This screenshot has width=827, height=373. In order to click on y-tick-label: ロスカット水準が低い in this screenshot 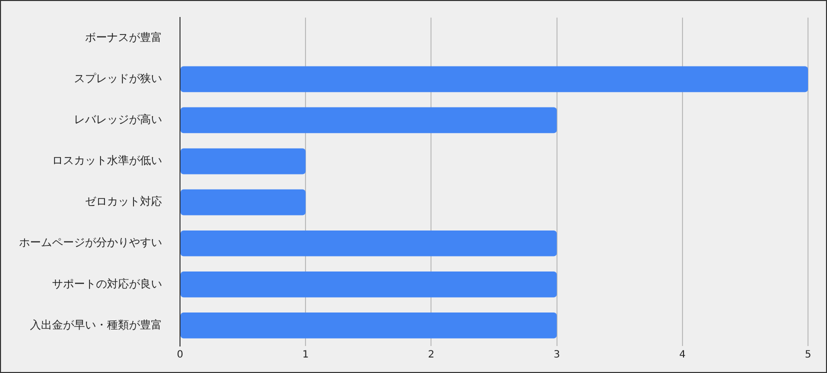, I will do `click(107, 161)`.